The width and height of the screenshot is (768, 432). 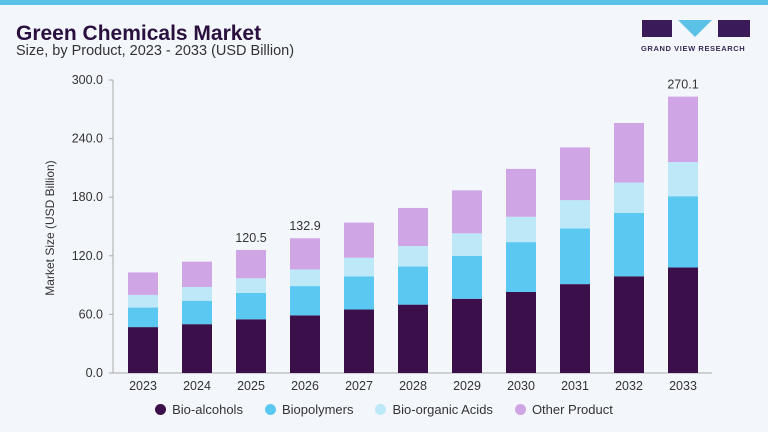 What do you see at coordinates (87, 197) in the screenshot?
I see `y-tick-label: 180.0` at bounding box center [87, 197].